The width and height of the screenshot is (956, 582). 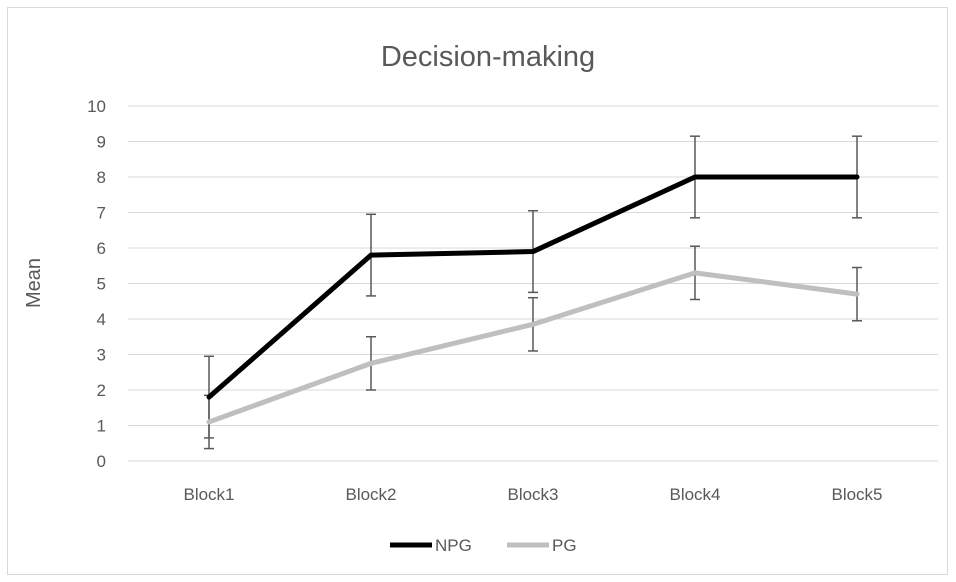 I want to click on y-tick-label: 7, so click(x=101, y=213).